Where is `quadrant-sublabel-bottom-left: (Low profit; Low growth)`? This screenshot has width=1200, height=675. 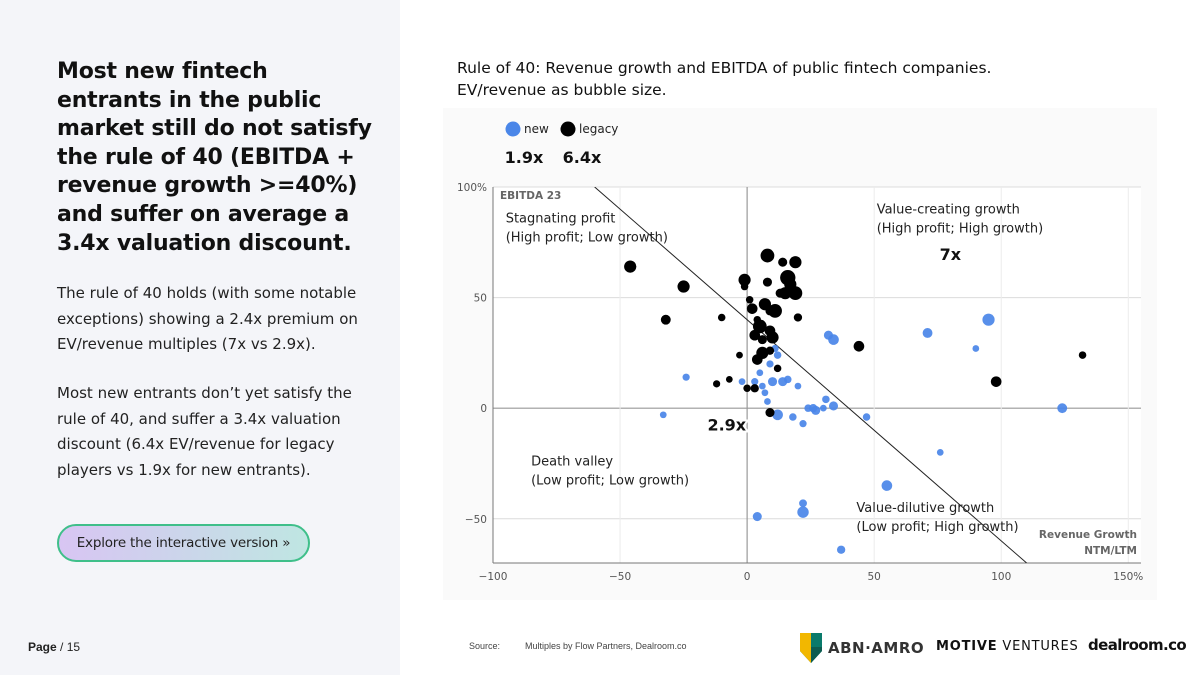 quadrant-sublabel-bottom-left: (Low profit; Low growth) is located at coordinates (610, 481).